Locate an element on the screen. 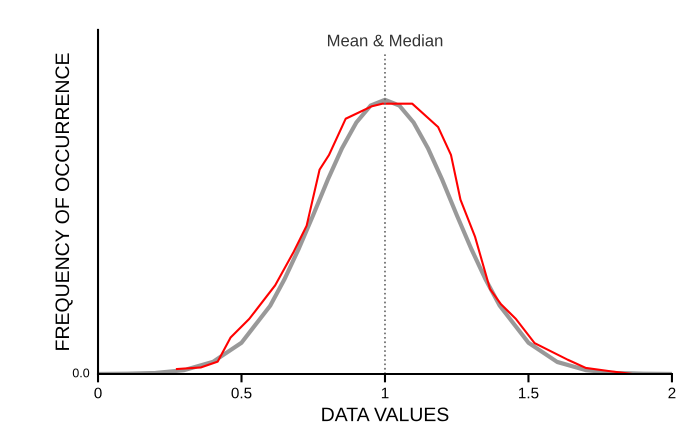 Image resolution: width=676 pixels, height=440 pixels. ref-line-label: Mean & Median is located at coordinates (385, 40).